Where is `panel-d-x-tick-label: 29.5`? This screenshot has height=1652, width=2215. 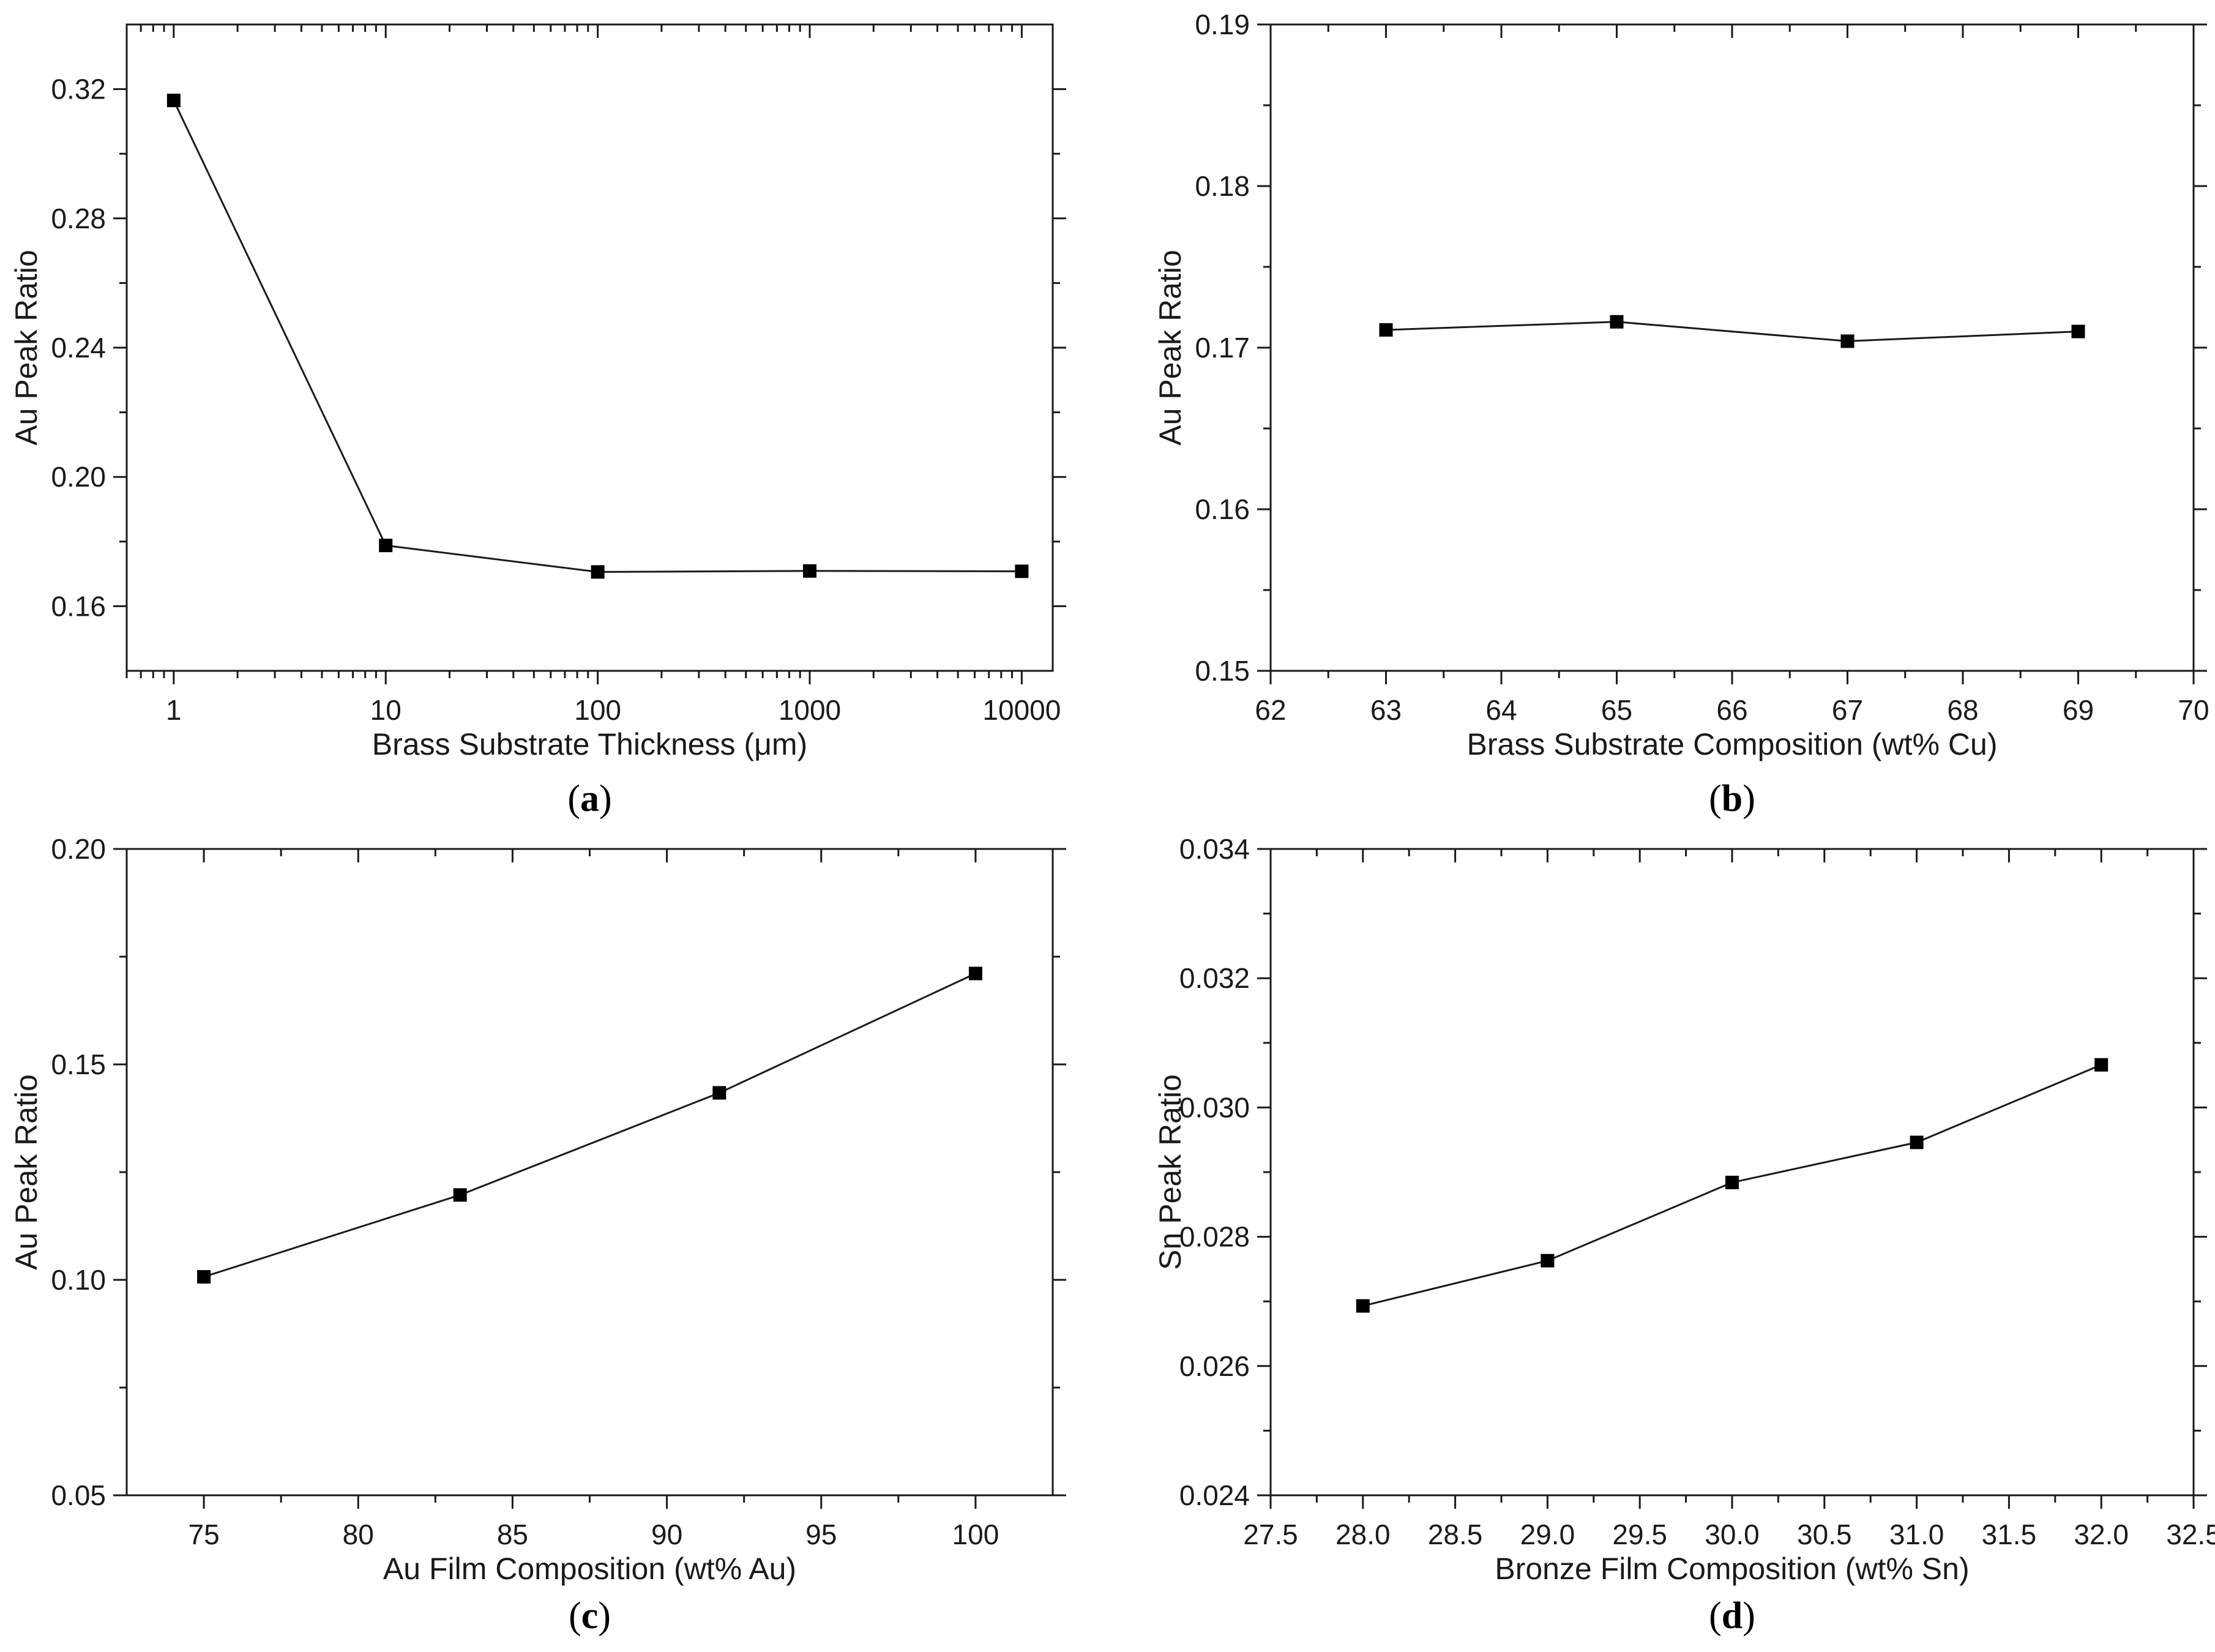
panel-d-x-tick-label: 29.5 is located at coordinates (1639, 1534).